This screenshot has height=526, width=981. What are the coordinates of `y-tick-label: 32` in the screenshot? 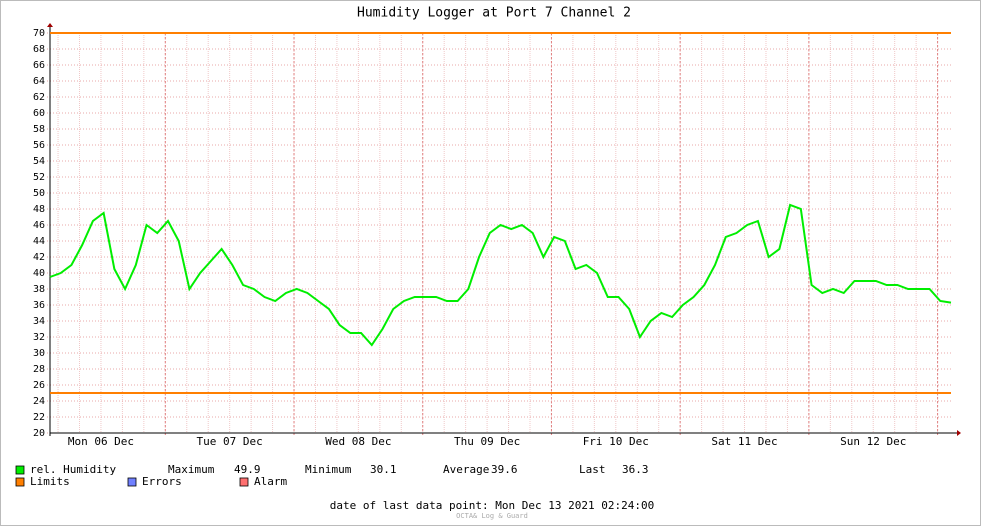 It's located at (39, 337).